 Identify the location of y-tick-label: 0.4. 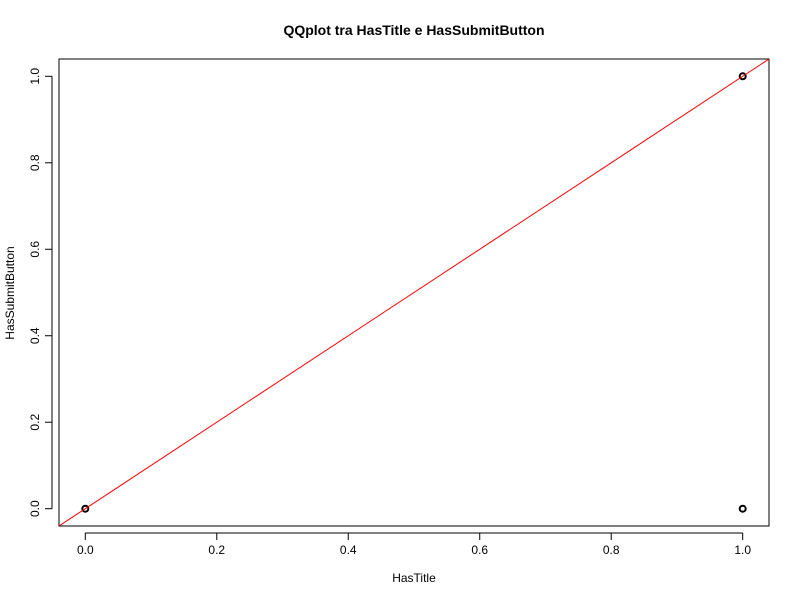
(35, 335).